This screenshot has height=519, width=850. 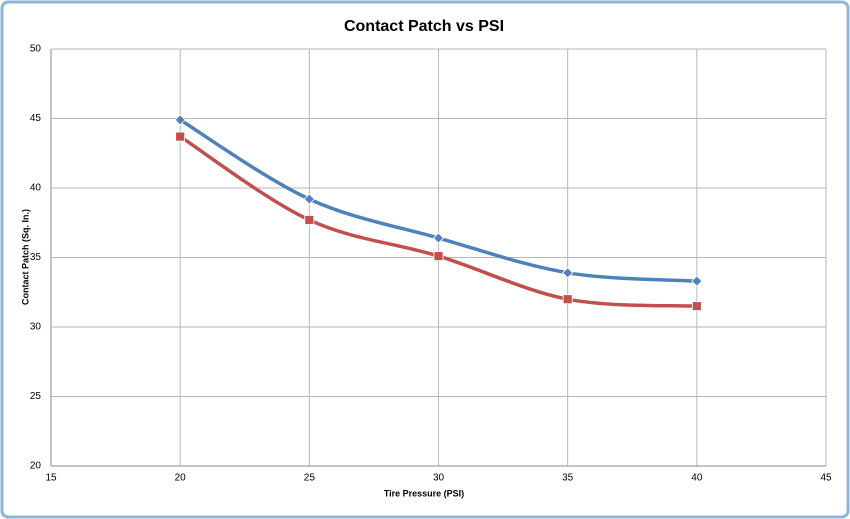 I want to click on y-tick-label: 35, so click(x=36, y=257).